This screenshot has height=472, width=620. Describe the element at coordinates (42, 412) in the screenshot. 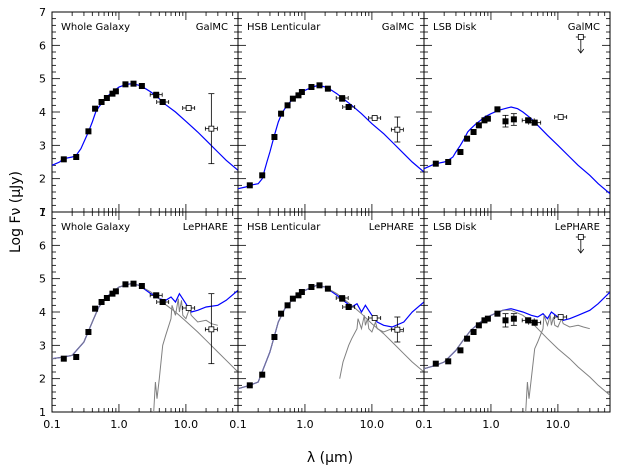

I see `y-tick-label: 1` at that location.